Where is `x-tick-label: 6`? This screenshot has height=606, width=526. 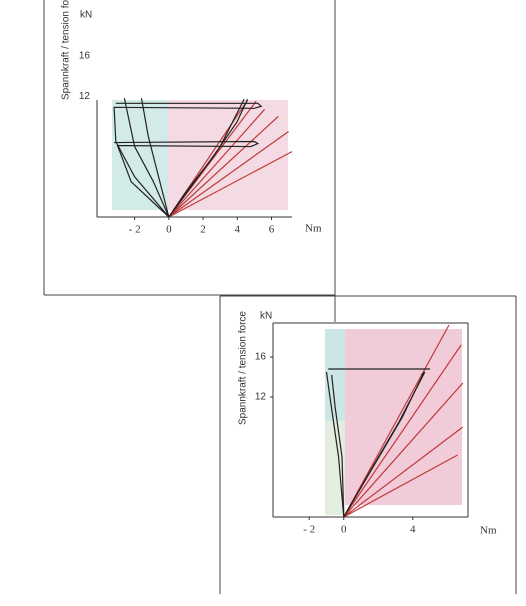
x-tick-label: 6 is located at coordinates (272, 230).